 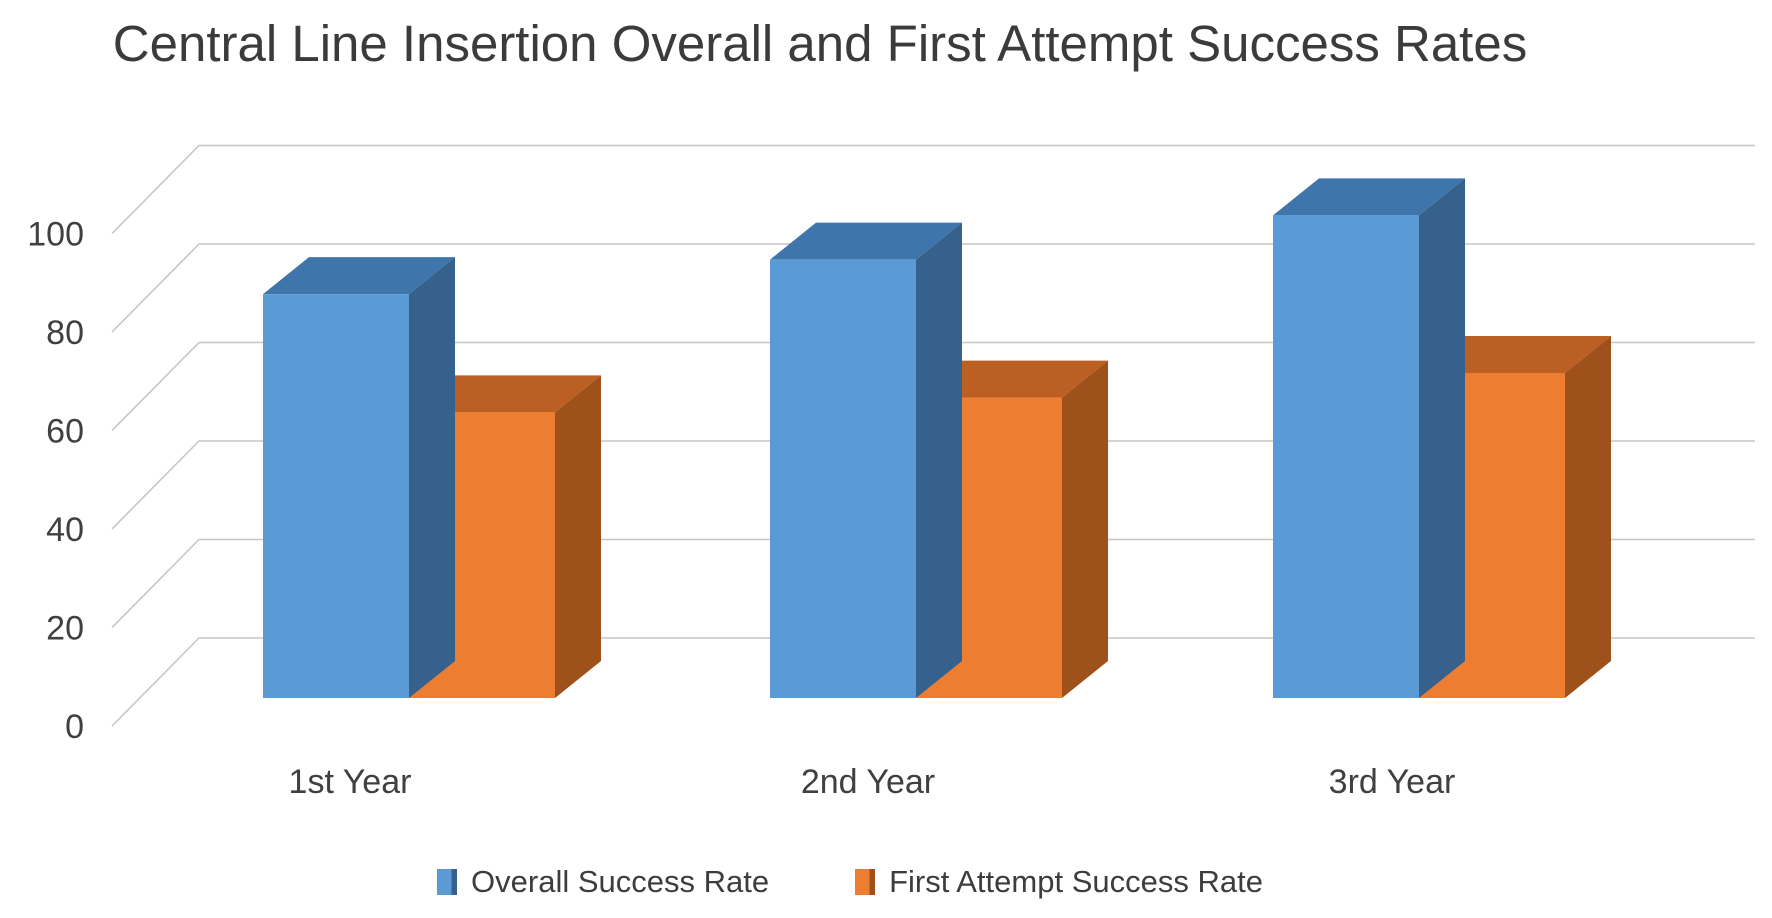 I want to click on bar-overall-success-rate-2nd-year-front-face, so click(x=843, y=478).